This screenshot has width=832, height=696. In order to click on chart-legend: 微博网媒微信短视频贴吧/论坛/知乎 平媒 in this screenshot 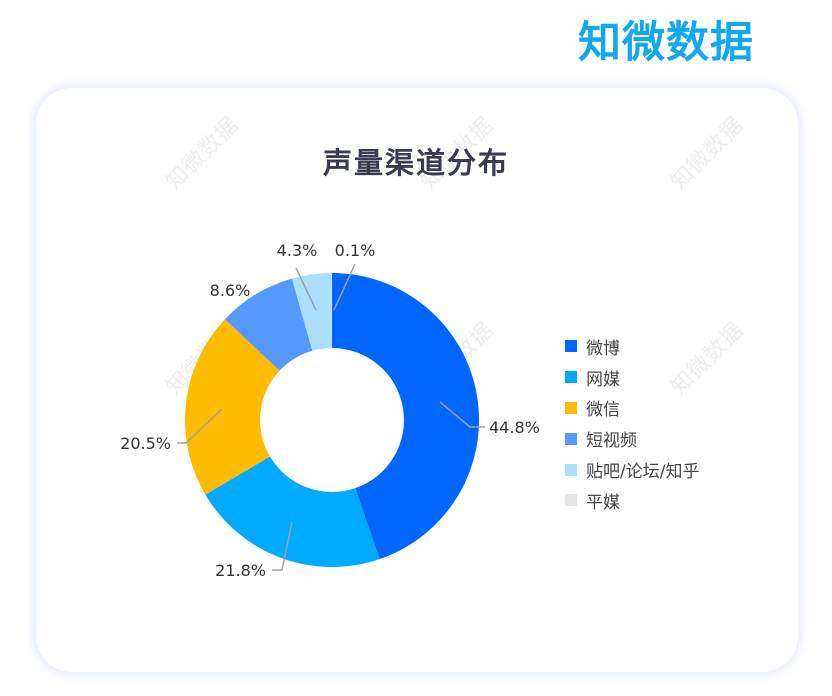, I will do `click(632, 423)`.